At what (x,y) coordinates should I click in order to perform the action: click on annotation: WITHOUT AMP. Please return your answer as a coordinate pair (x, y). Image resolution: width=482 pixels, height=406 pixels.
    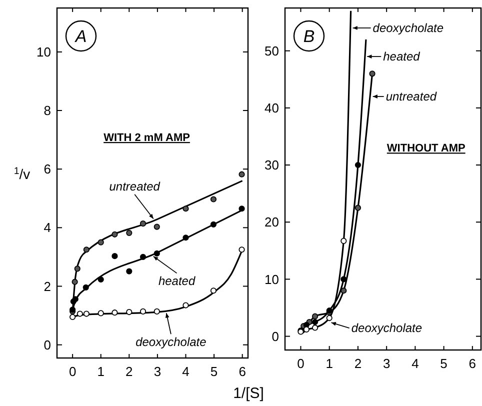
    Looking at the image, I should click on (426, 148).